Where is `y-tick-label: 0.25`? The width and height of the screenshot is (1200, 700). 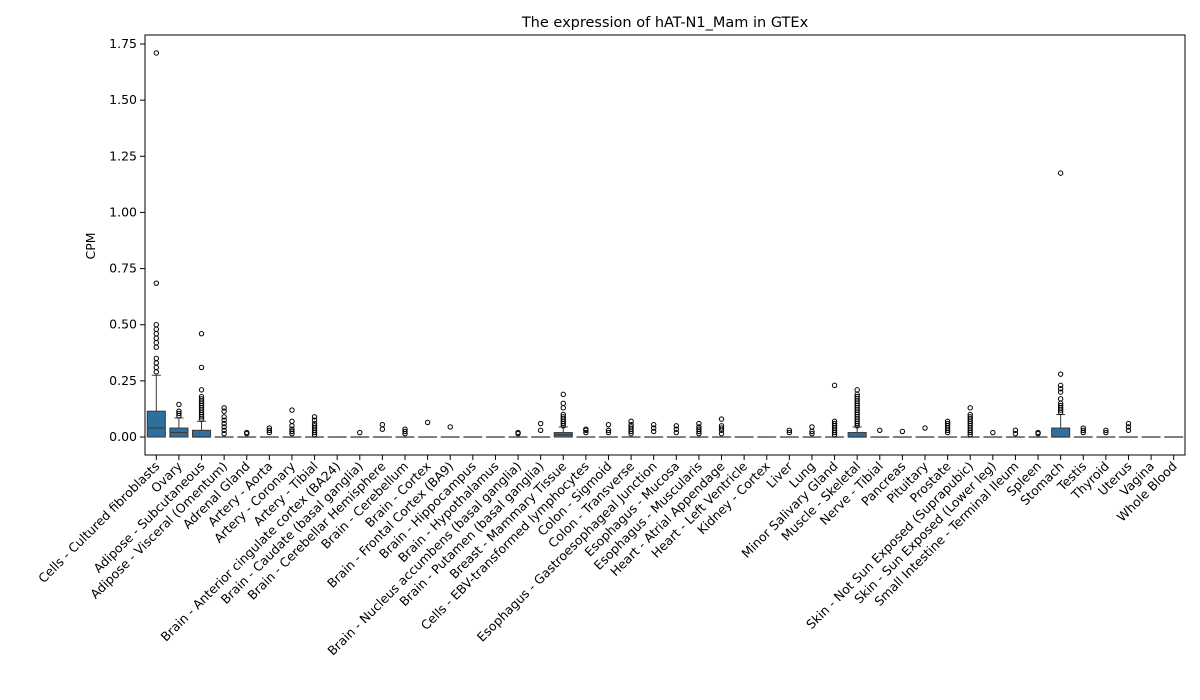 y-tick-label: 0.25 is located at coordinates (123, 380).